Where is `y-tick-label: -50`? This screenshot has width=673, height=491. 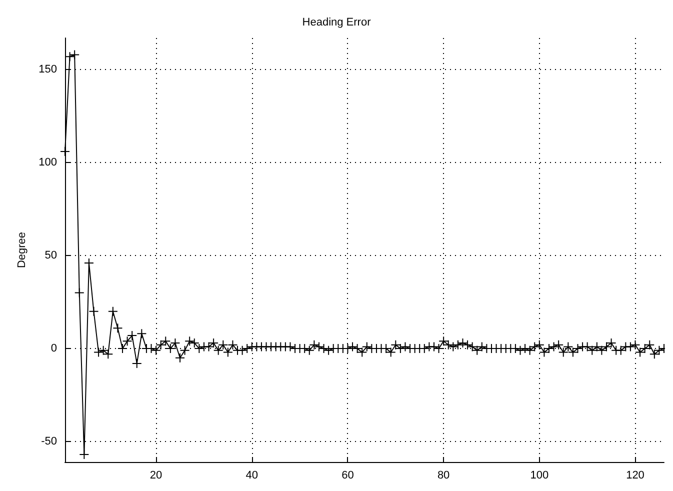
y-tick-label: -50 is located at coordinates (49, 442).